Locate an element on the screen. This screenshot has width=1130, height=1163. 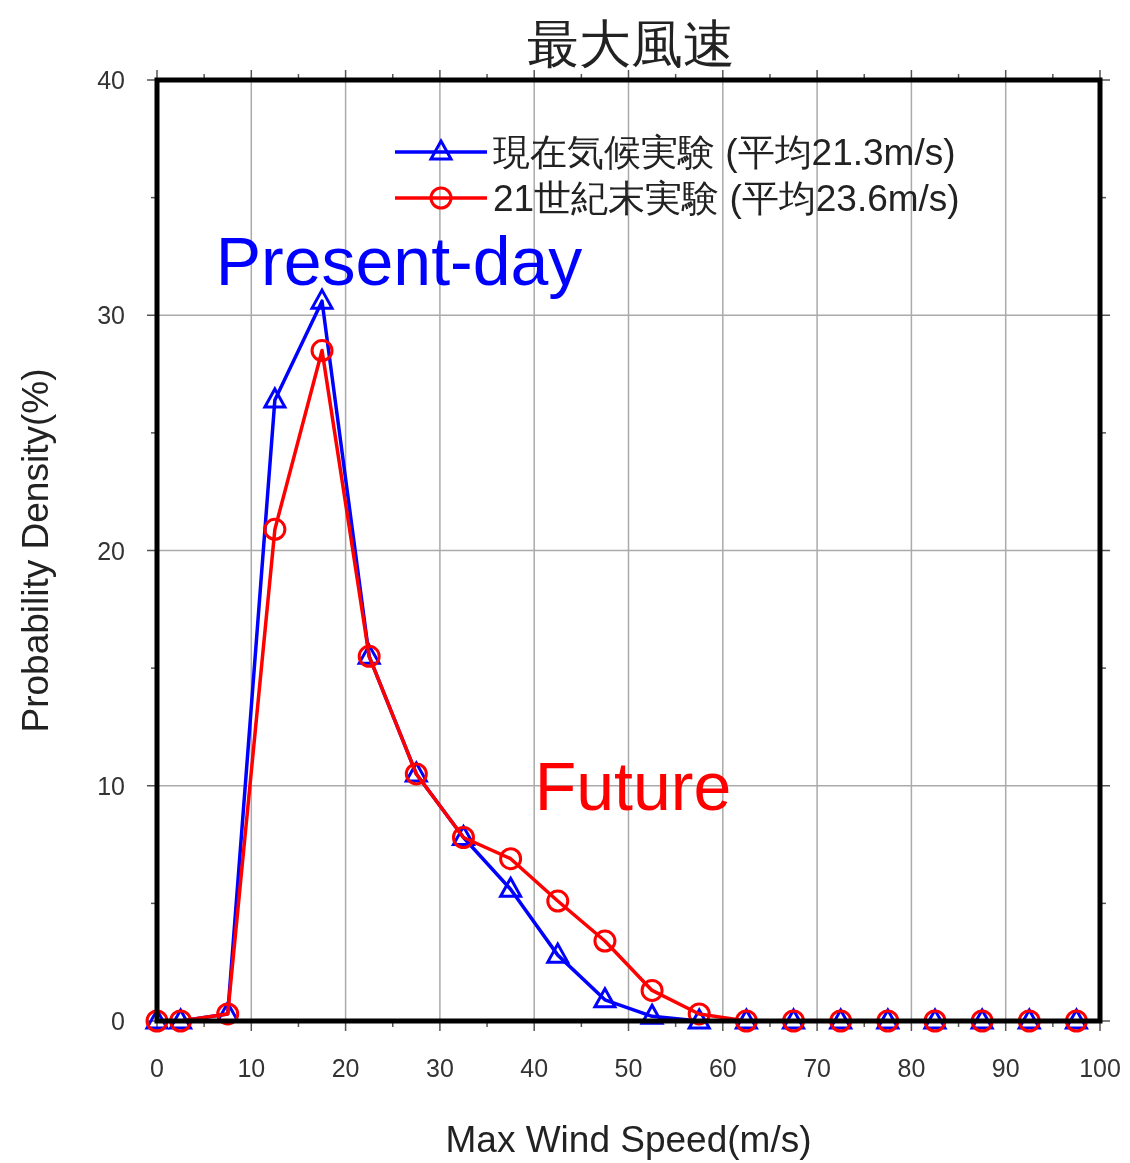
x-tick-label: 0 is located at coordinates (157, 1068).